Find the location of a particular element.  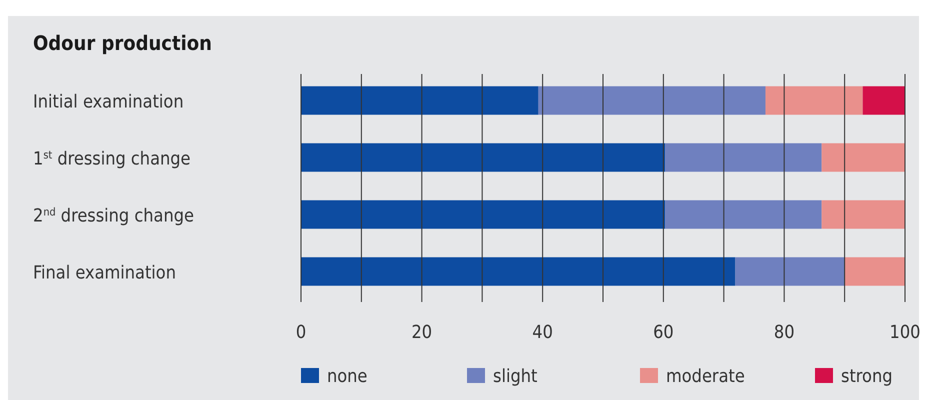

legend-label: slight is located at coordinates (515, 376).